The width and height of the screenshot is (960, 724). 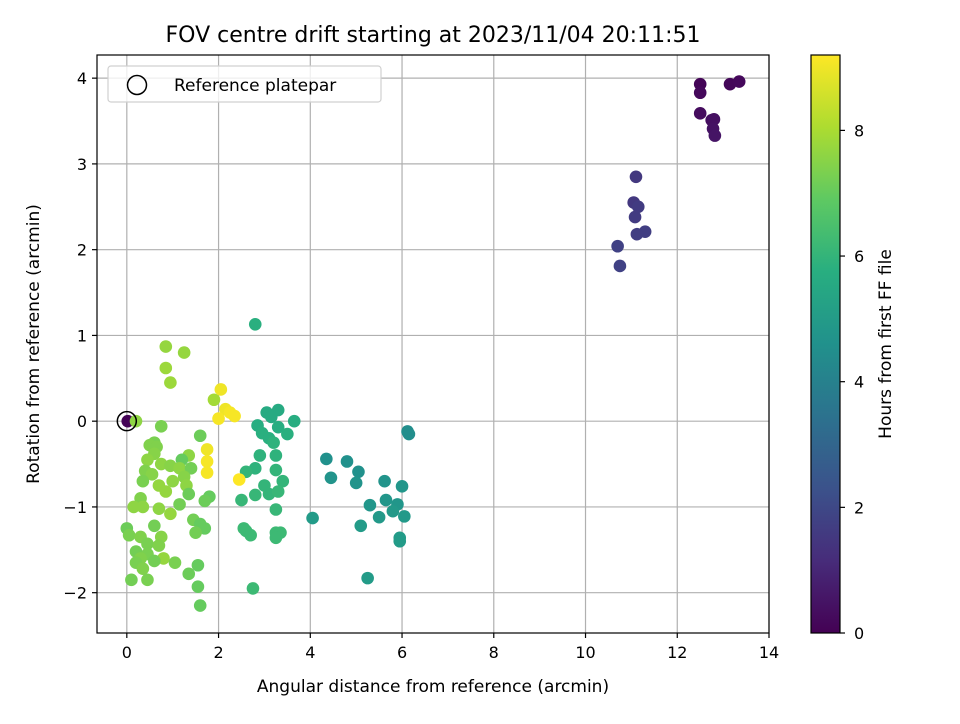 What do you see at coordinates (677, 652) in the screenshot?
I see `x-tick-label: 12` at bounding box center [677, 652].